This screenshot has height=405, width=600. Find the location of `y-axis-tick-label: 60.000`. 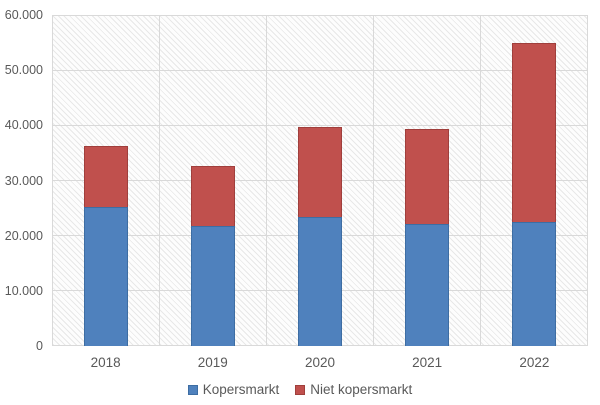

y-axis-tick-label: 60.000 is located at coordinates (23, 15).